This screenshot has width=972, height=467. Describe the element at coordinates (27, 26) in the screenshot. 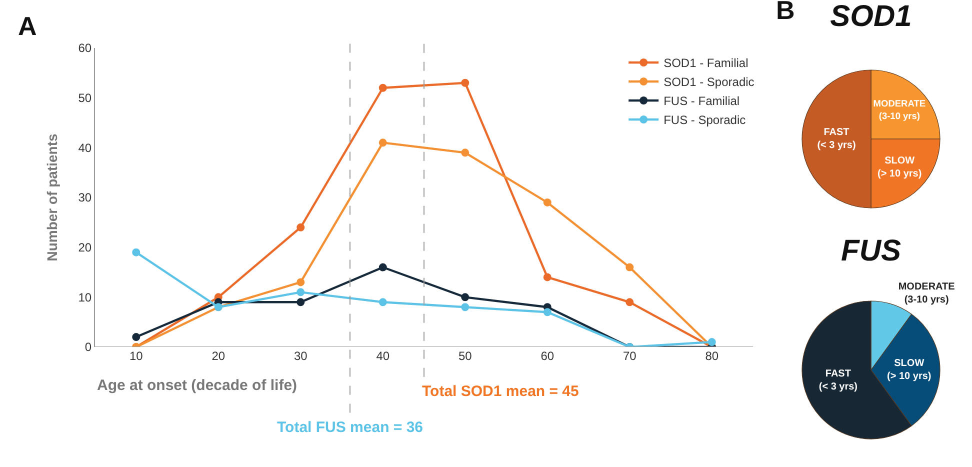

I see `text: A` at that location.